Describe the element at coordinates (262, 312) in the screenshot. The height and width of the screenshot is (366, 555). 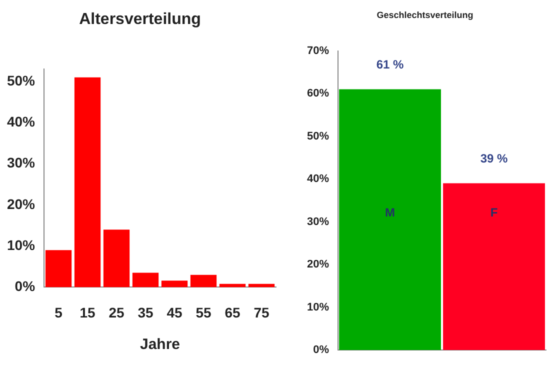
I see `x-tick-label: 75` at that location.